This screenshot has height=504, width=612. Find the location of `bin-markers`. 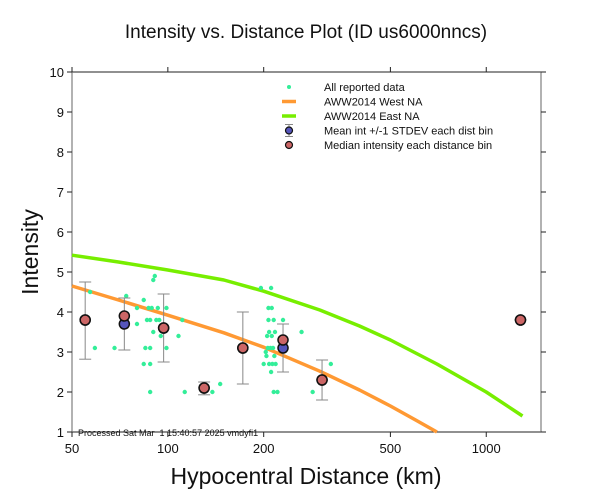

bin-markers is located at coordinates (303, 352).